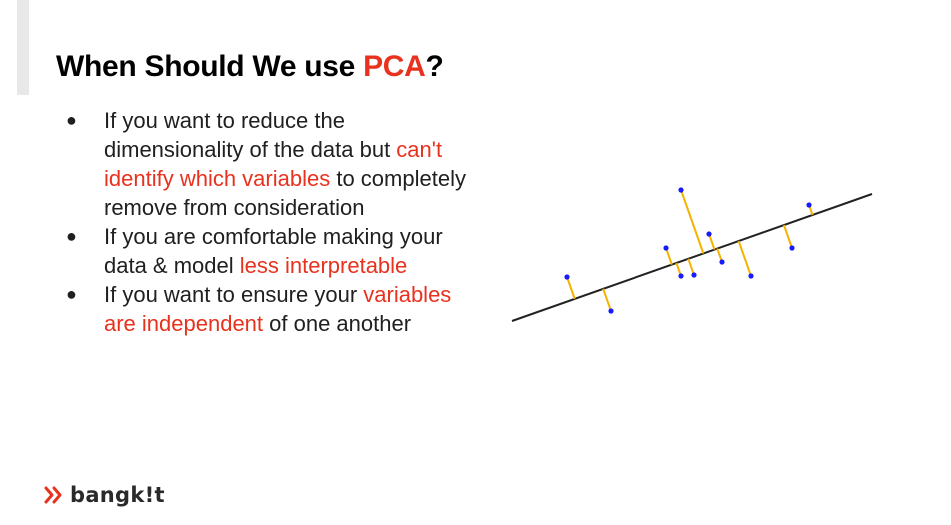 This screenshot has height=525, width=951. Describe the element at coordinates (53, 495) in the screenshot. I see `bangkit-logo-icon` at that location.